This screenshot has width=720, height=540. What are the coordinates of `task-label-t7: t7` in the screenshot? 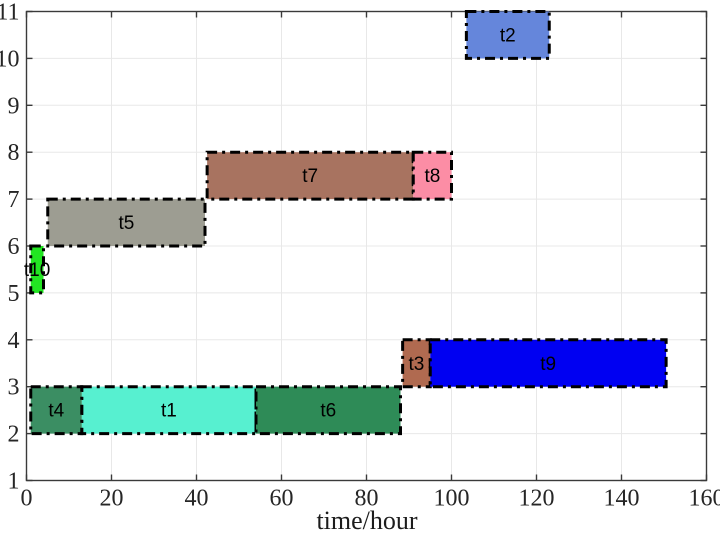 It's located at (310, 176).